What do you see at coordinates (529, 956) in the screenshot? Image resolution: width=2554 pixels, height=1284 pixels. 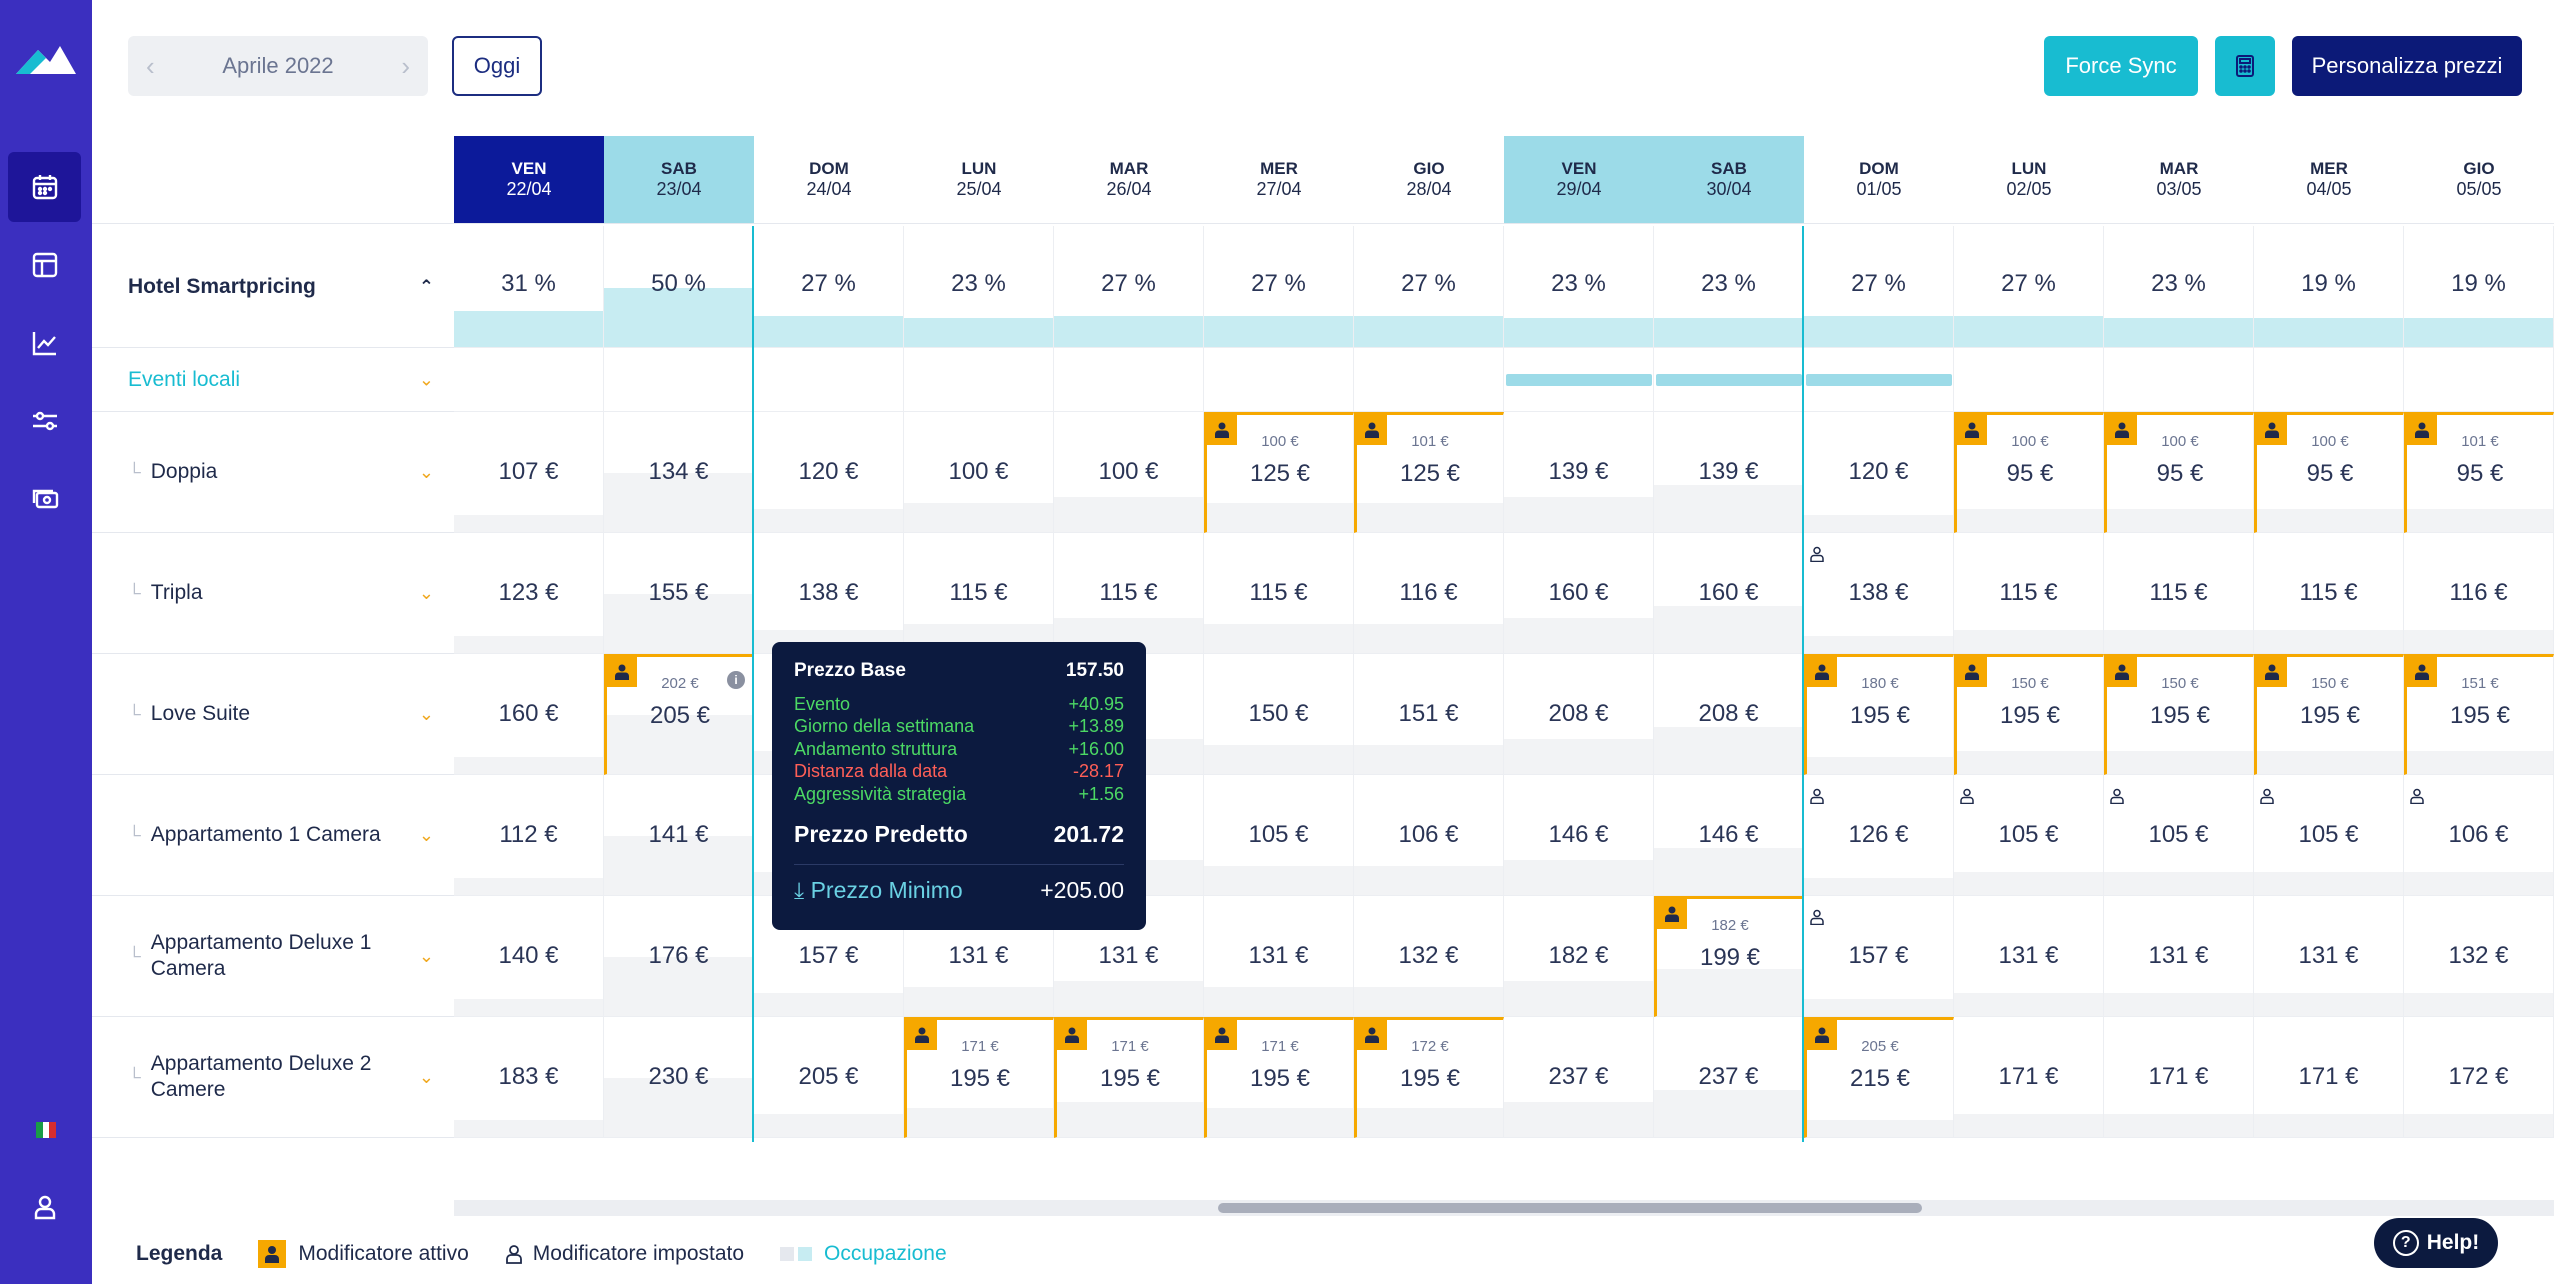 I see `price-cell: 140 €` at bounding box center [529, 956].